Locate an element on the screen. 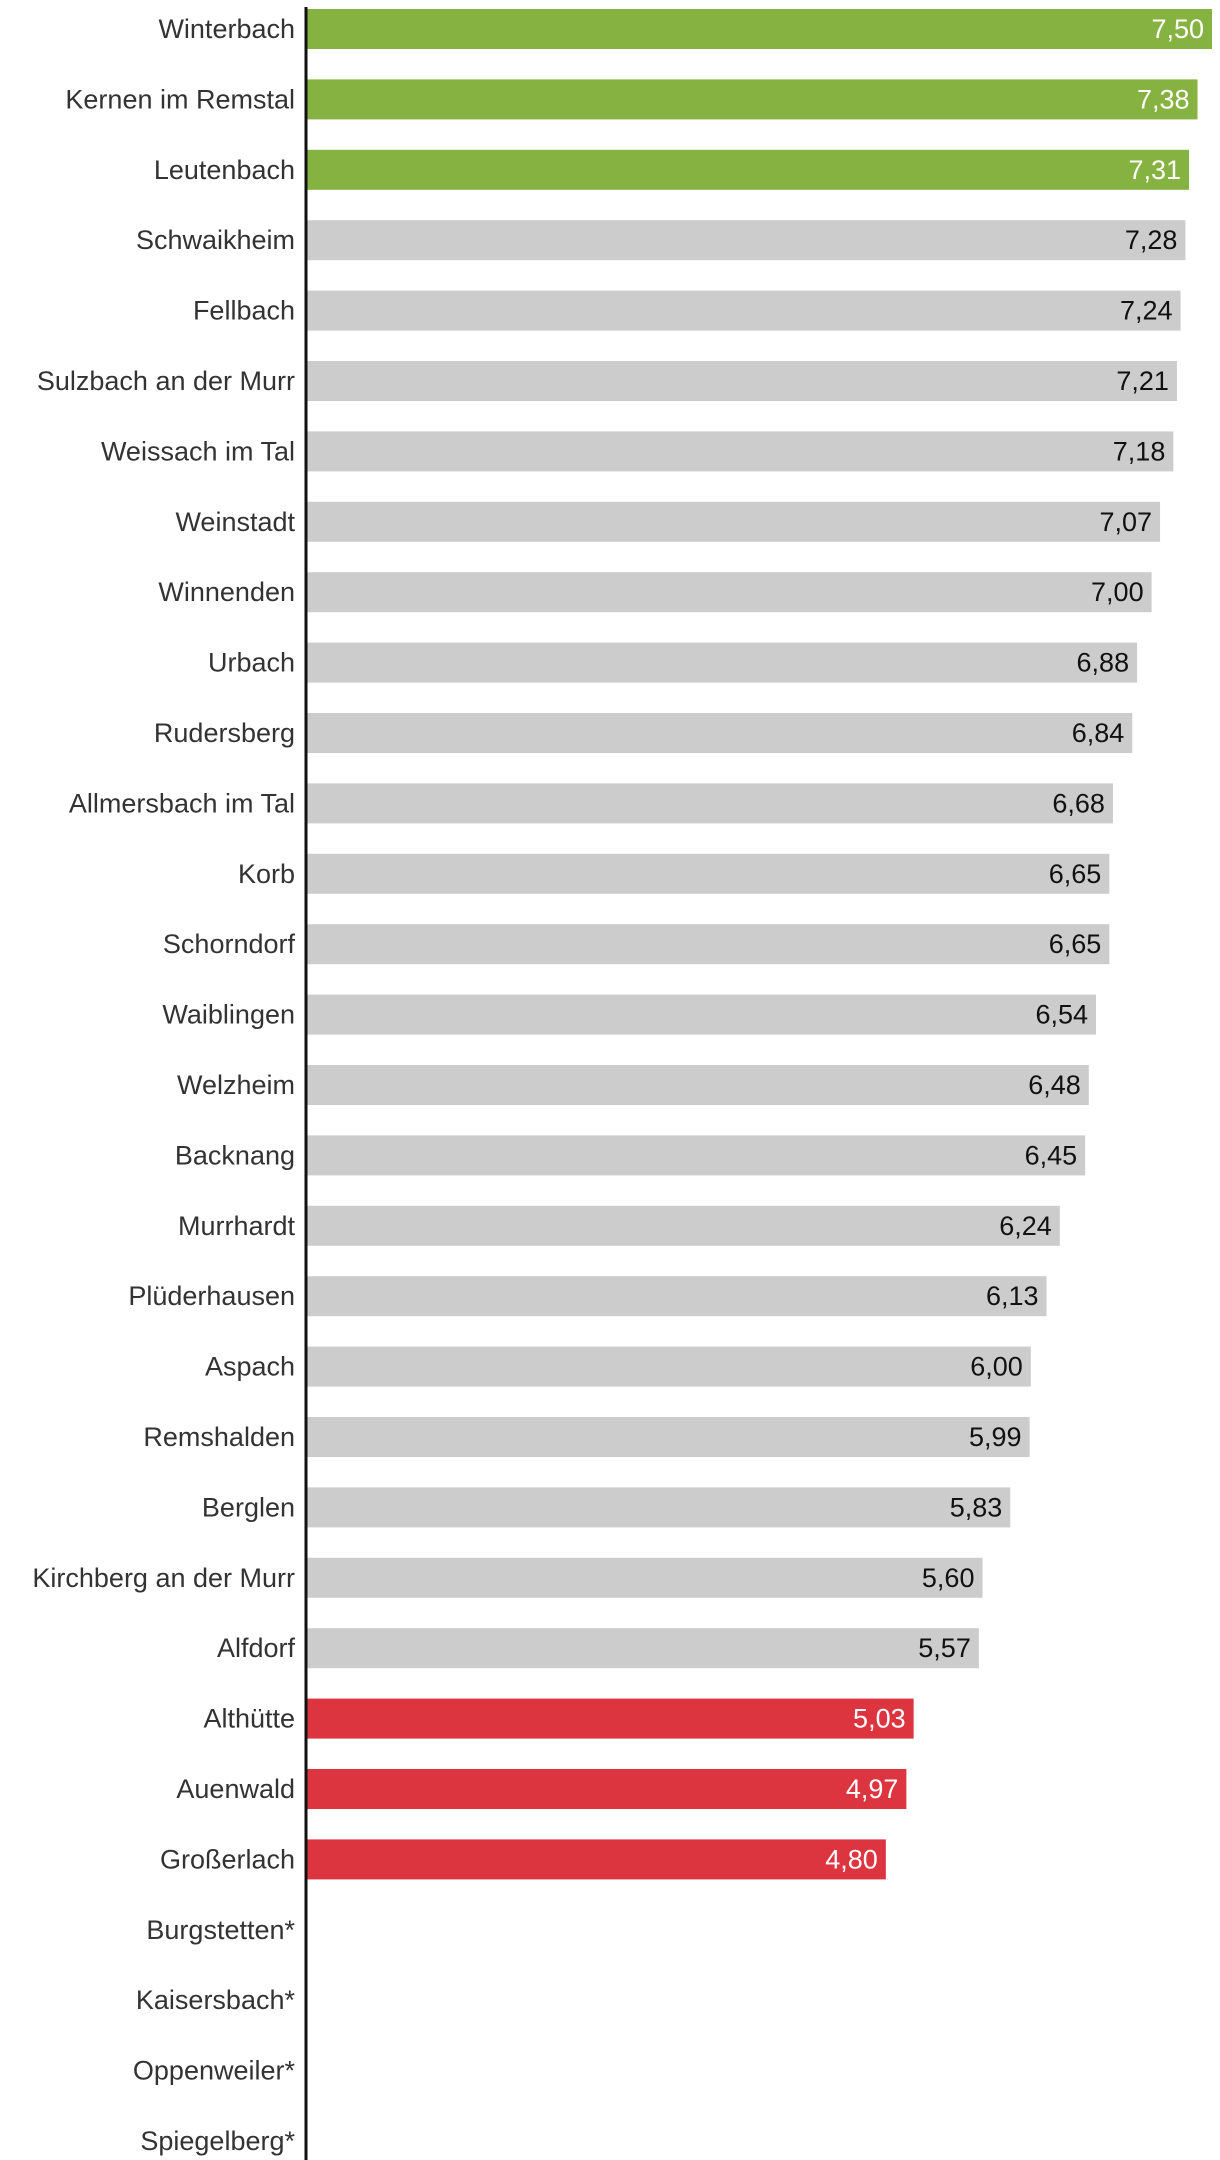  value-label: 7,00 is located at coordinates (1117, 592).